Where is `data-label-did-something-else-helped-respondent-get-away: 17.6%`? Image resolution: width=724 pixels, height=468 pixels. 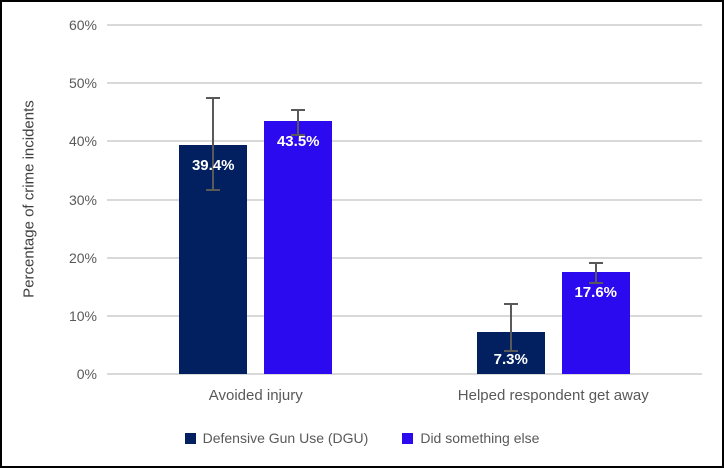
data-label-did-something-else-helped-respondent-get-away: 17.6% is located at coordinates (596, 292).